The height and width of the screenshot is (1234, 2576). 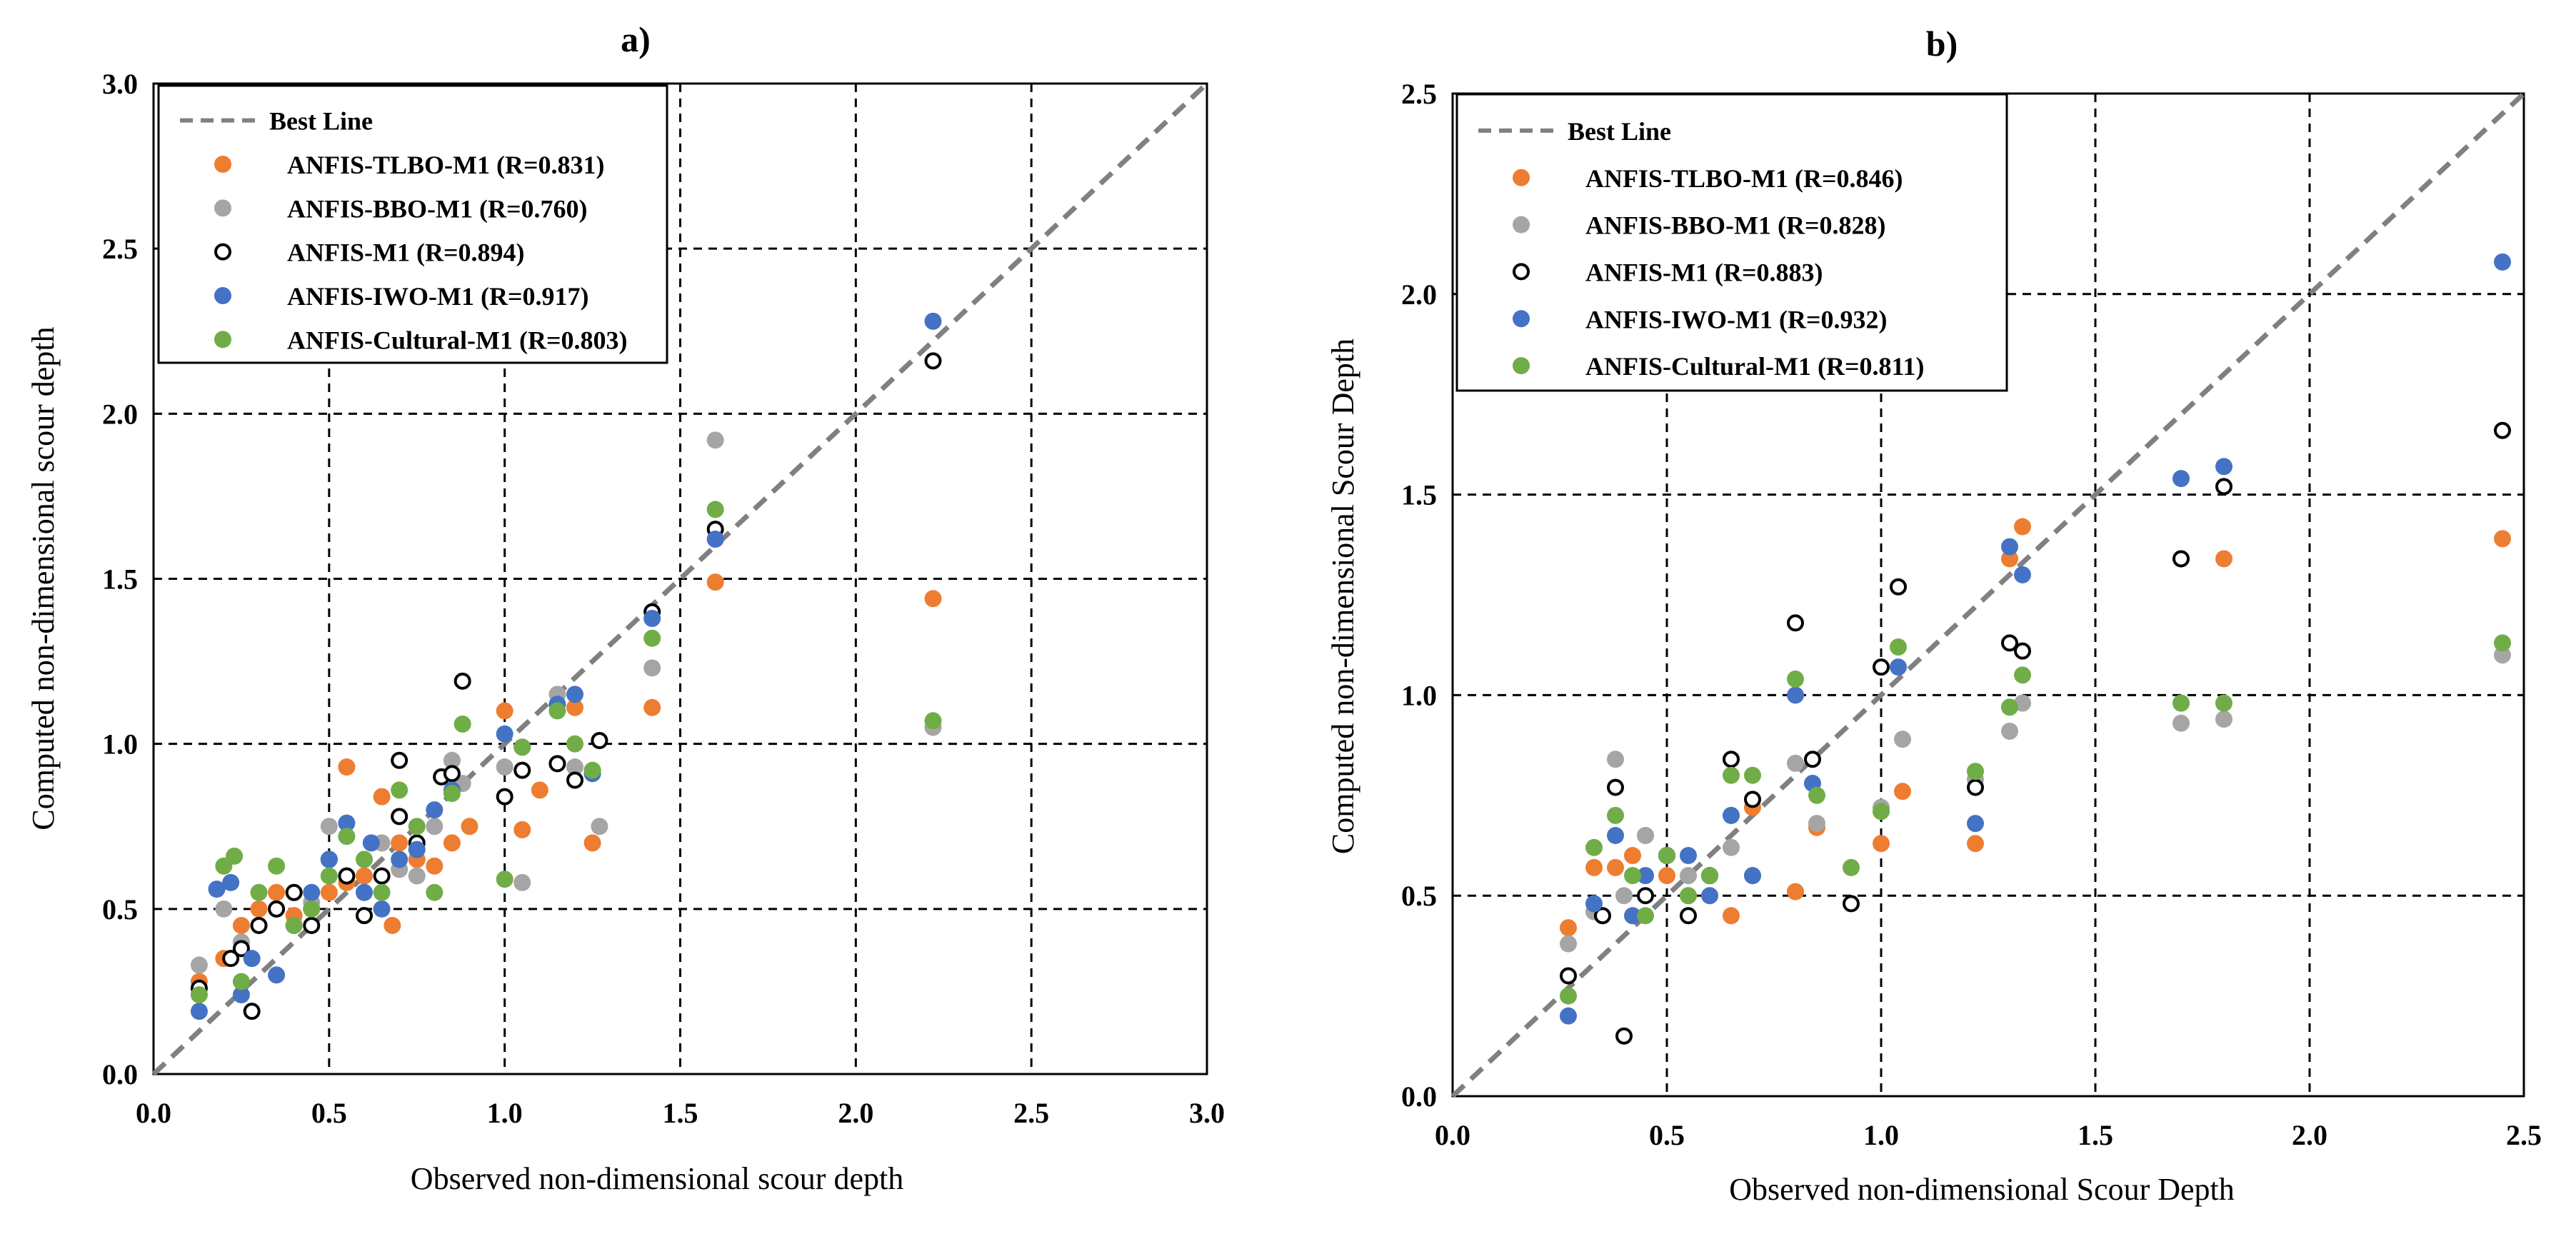 I want to click on y-axis-label: Computed non-dimensional Scour Depth, so click(x=1342, y=596).